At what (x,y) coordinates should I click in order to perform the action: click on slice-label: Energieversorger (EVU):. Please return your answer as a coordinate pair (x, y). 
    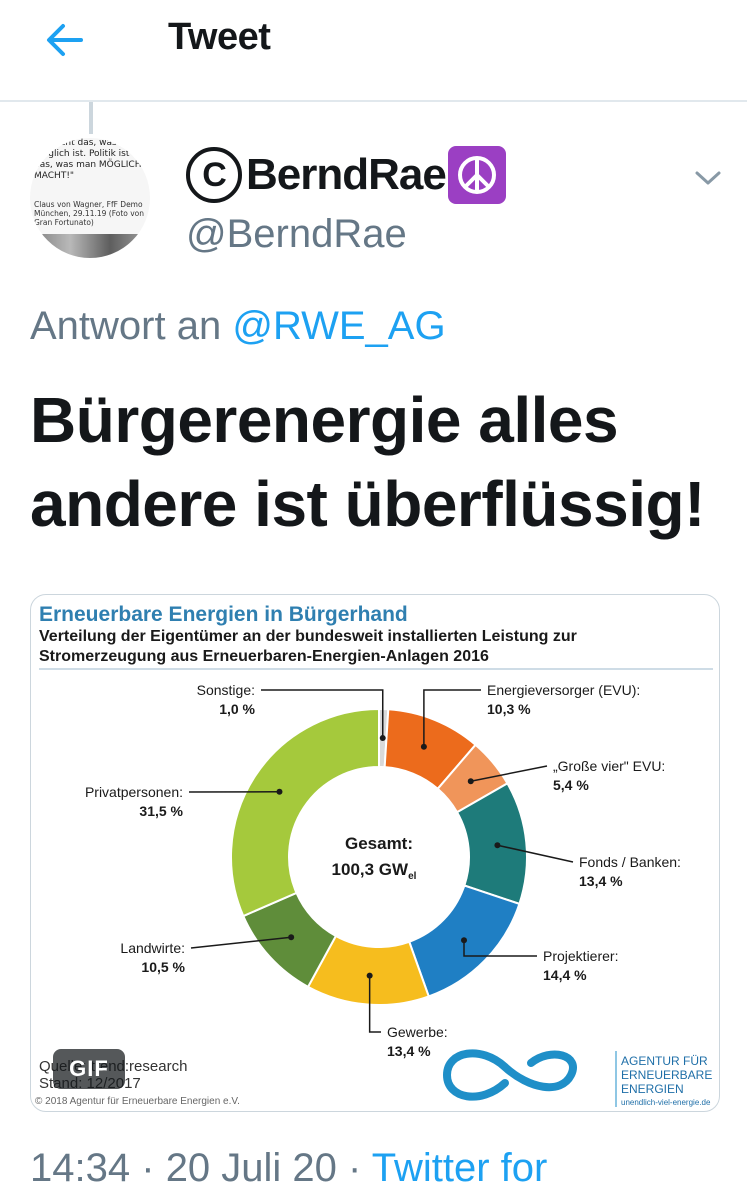
    Looking at the image, I should click on (563, 690).